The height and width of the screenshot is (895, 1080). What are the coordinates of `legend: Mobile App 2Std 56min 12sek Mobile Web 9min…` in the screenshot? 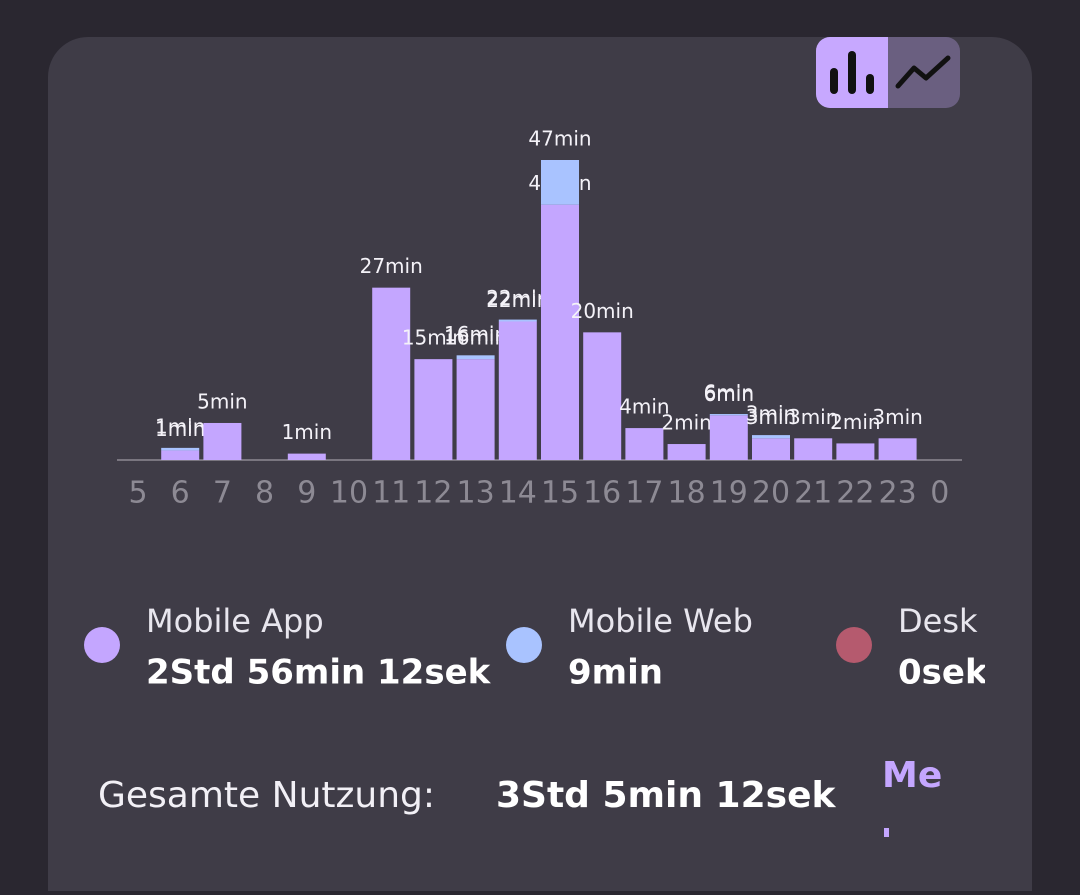 It's located at (536, 647).